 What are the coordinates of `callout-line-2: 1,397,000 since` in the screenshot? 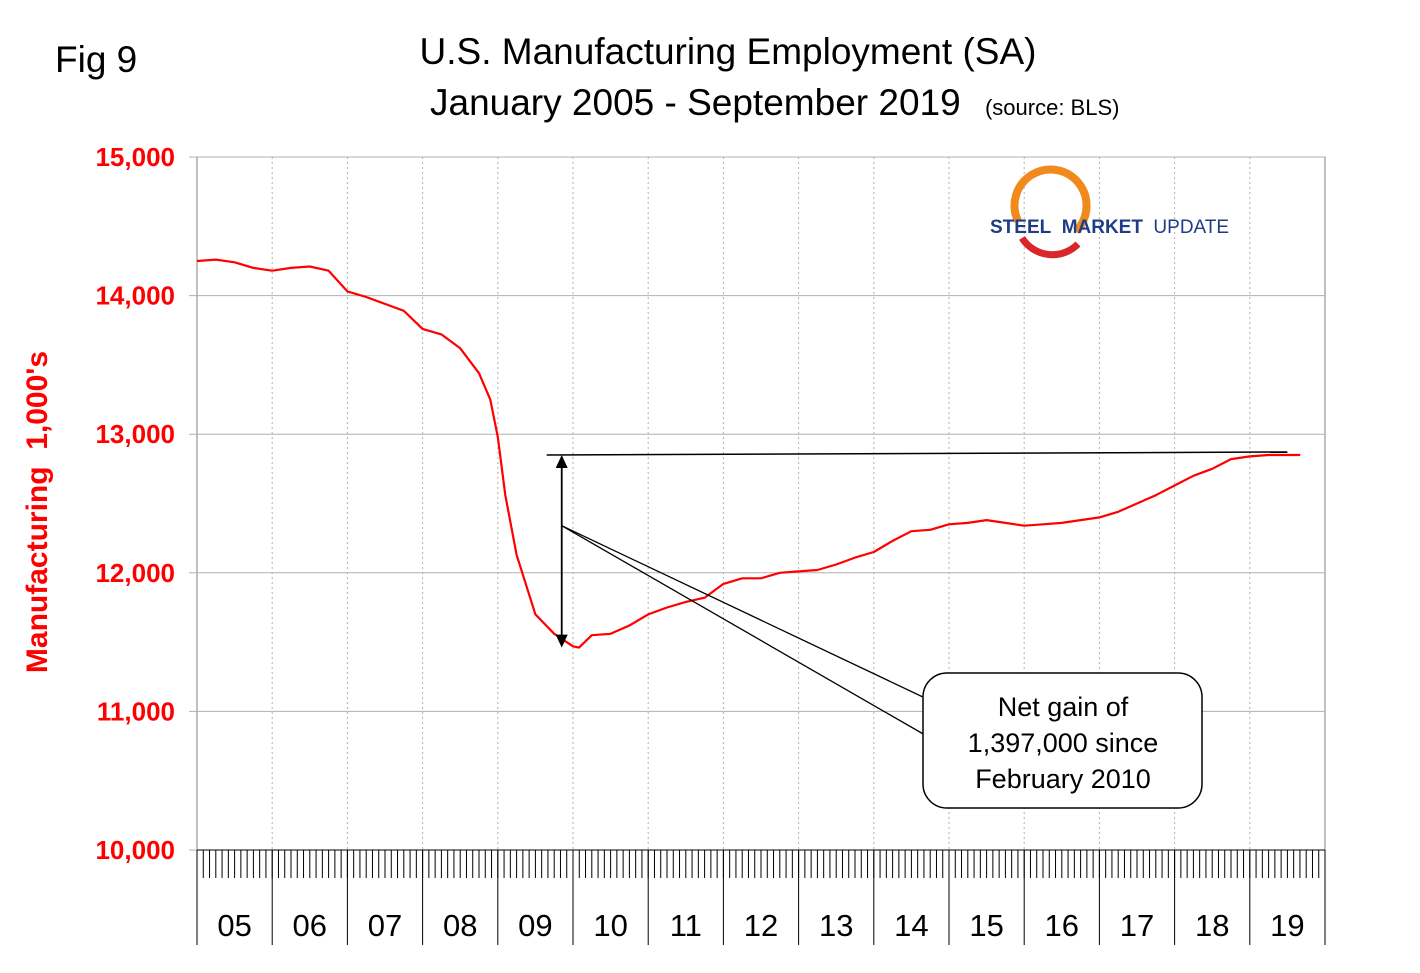 It's located at (1063, 743).